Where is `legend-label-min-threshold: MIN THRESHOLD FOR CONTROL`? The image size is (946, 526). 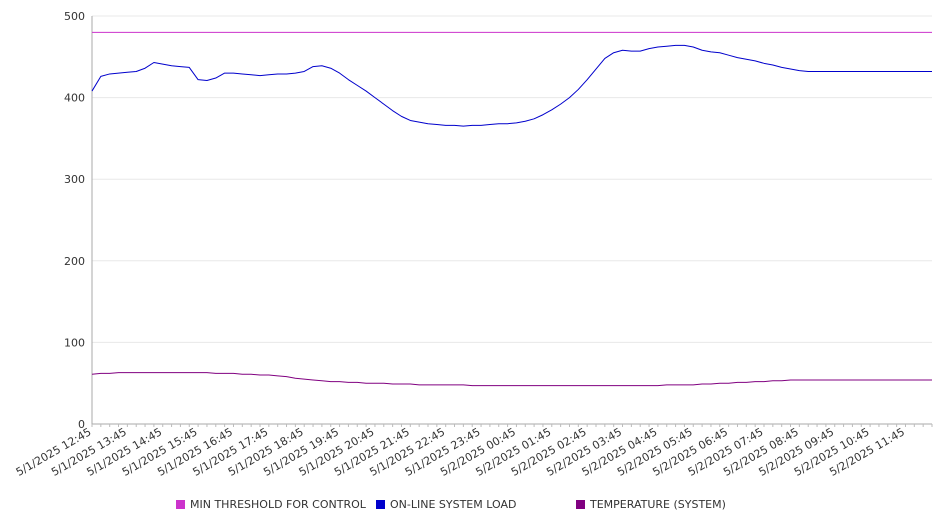 legend-label-min-threshold: MIN THRESHOLD FOR CONTROL is located at coordinates (278, 504).